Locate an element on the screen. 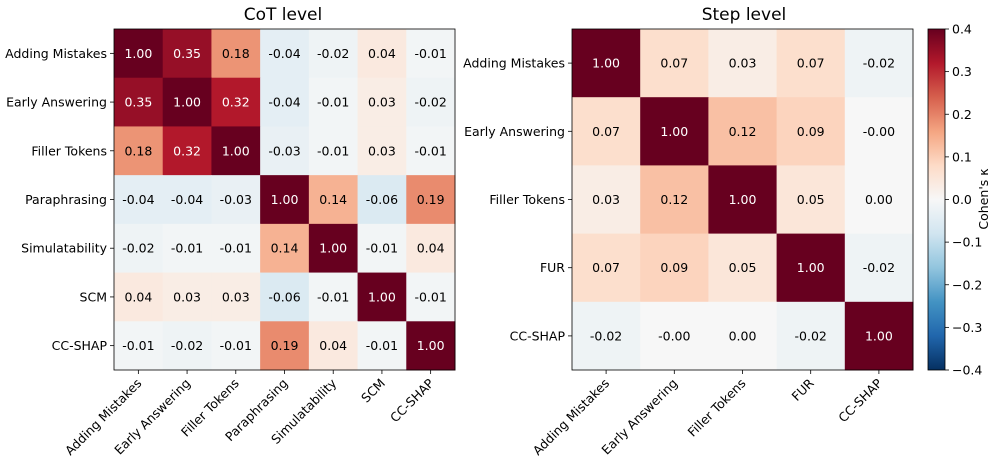  y-tick-label: Paraphrasing is located at coordinates (66, 199).